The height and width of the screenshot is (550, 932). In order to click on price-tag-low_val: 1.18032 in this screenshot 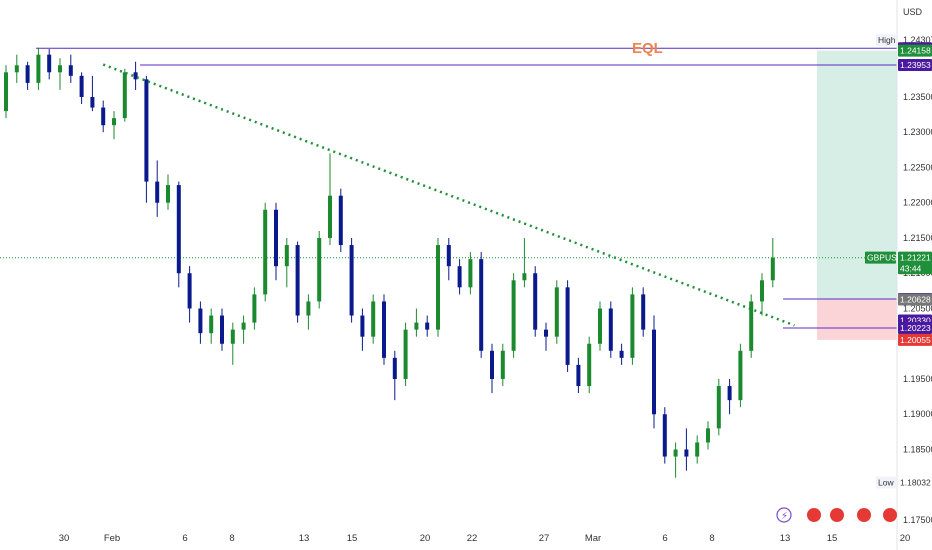, I will do `click(915, 482)`.